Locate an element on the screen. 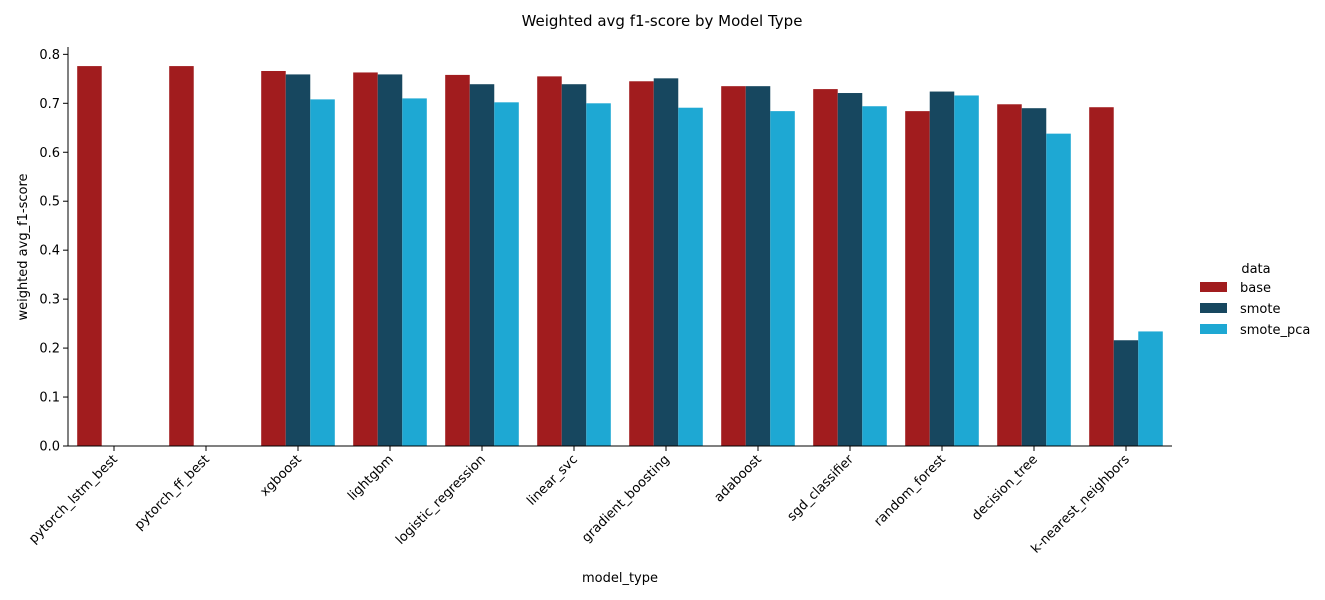 The width and height of the screenshot is (1325, 600). bar-smote-sgd_classifier is located at coordinates (850, 270).